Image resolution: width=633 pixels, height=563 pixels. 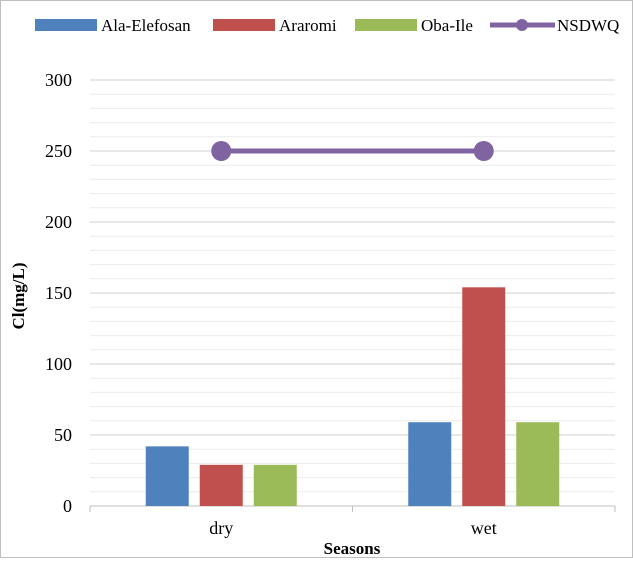 I want to click on legend: Ala-Elefosan Araromi Oba-Ile NSDWQ, so click(x=327, y=25).